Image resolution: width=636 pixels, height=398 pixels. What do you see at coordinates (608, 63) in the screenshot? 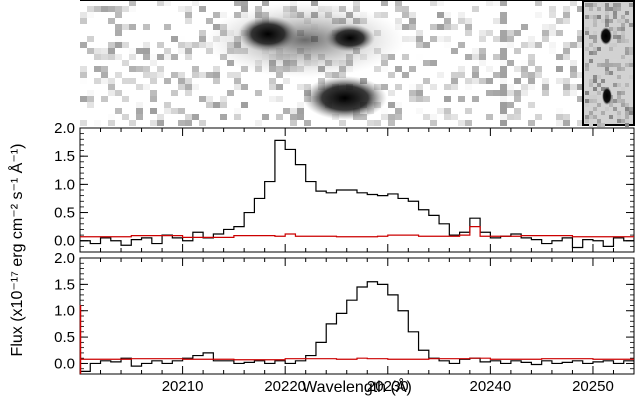
I see `inset-postage-stamp` at bounding box center [608, 63].